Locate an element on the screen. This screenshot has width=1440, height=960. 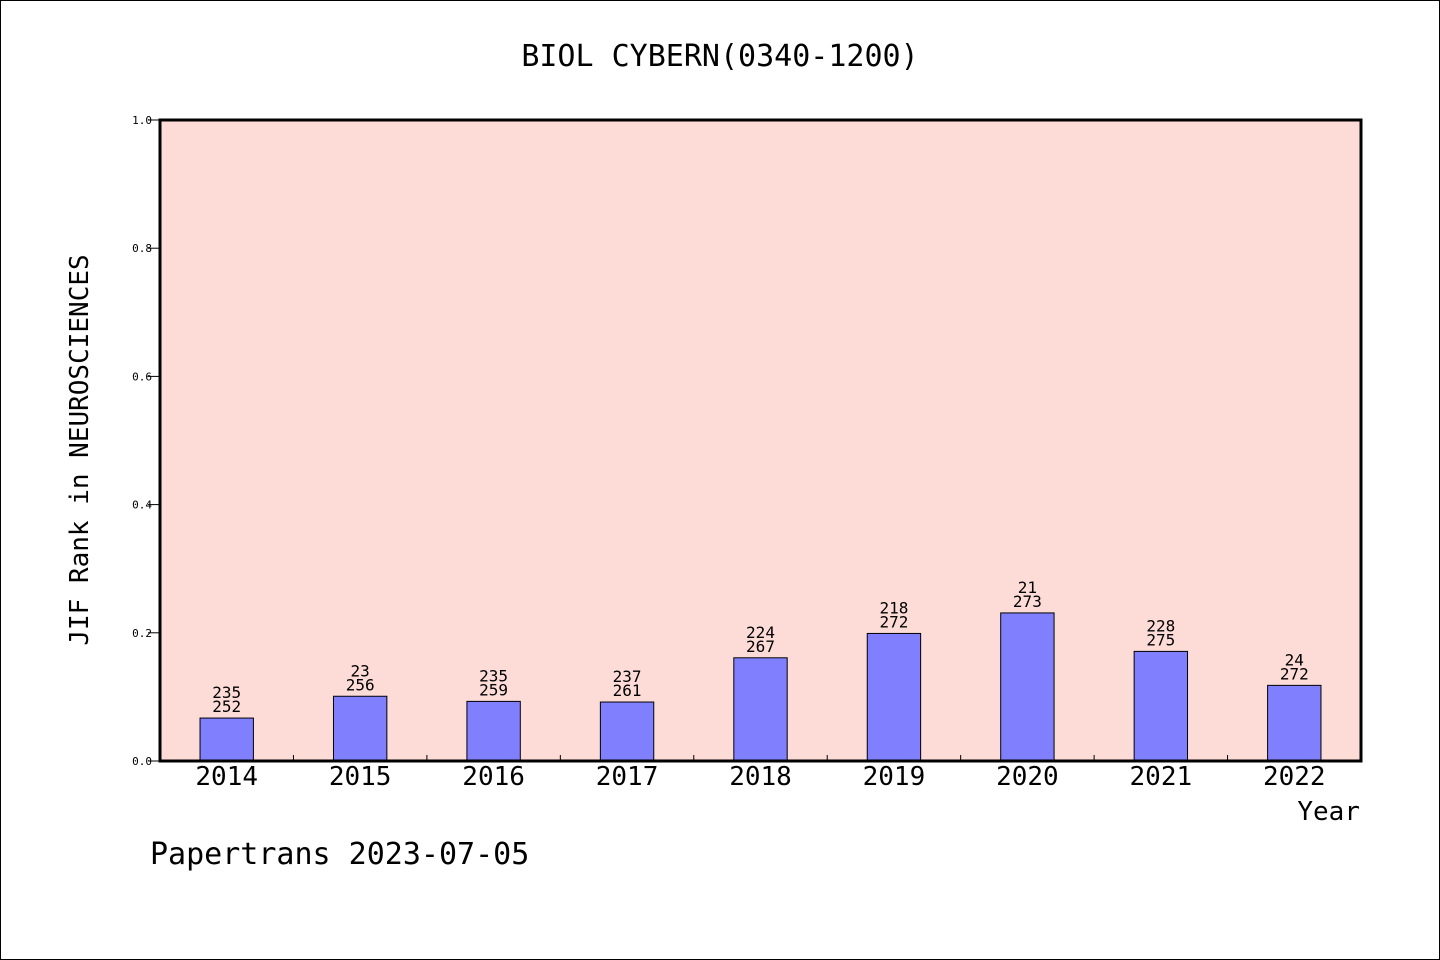
y-tick-label: 0.4 is located at coordinates (142, 505).